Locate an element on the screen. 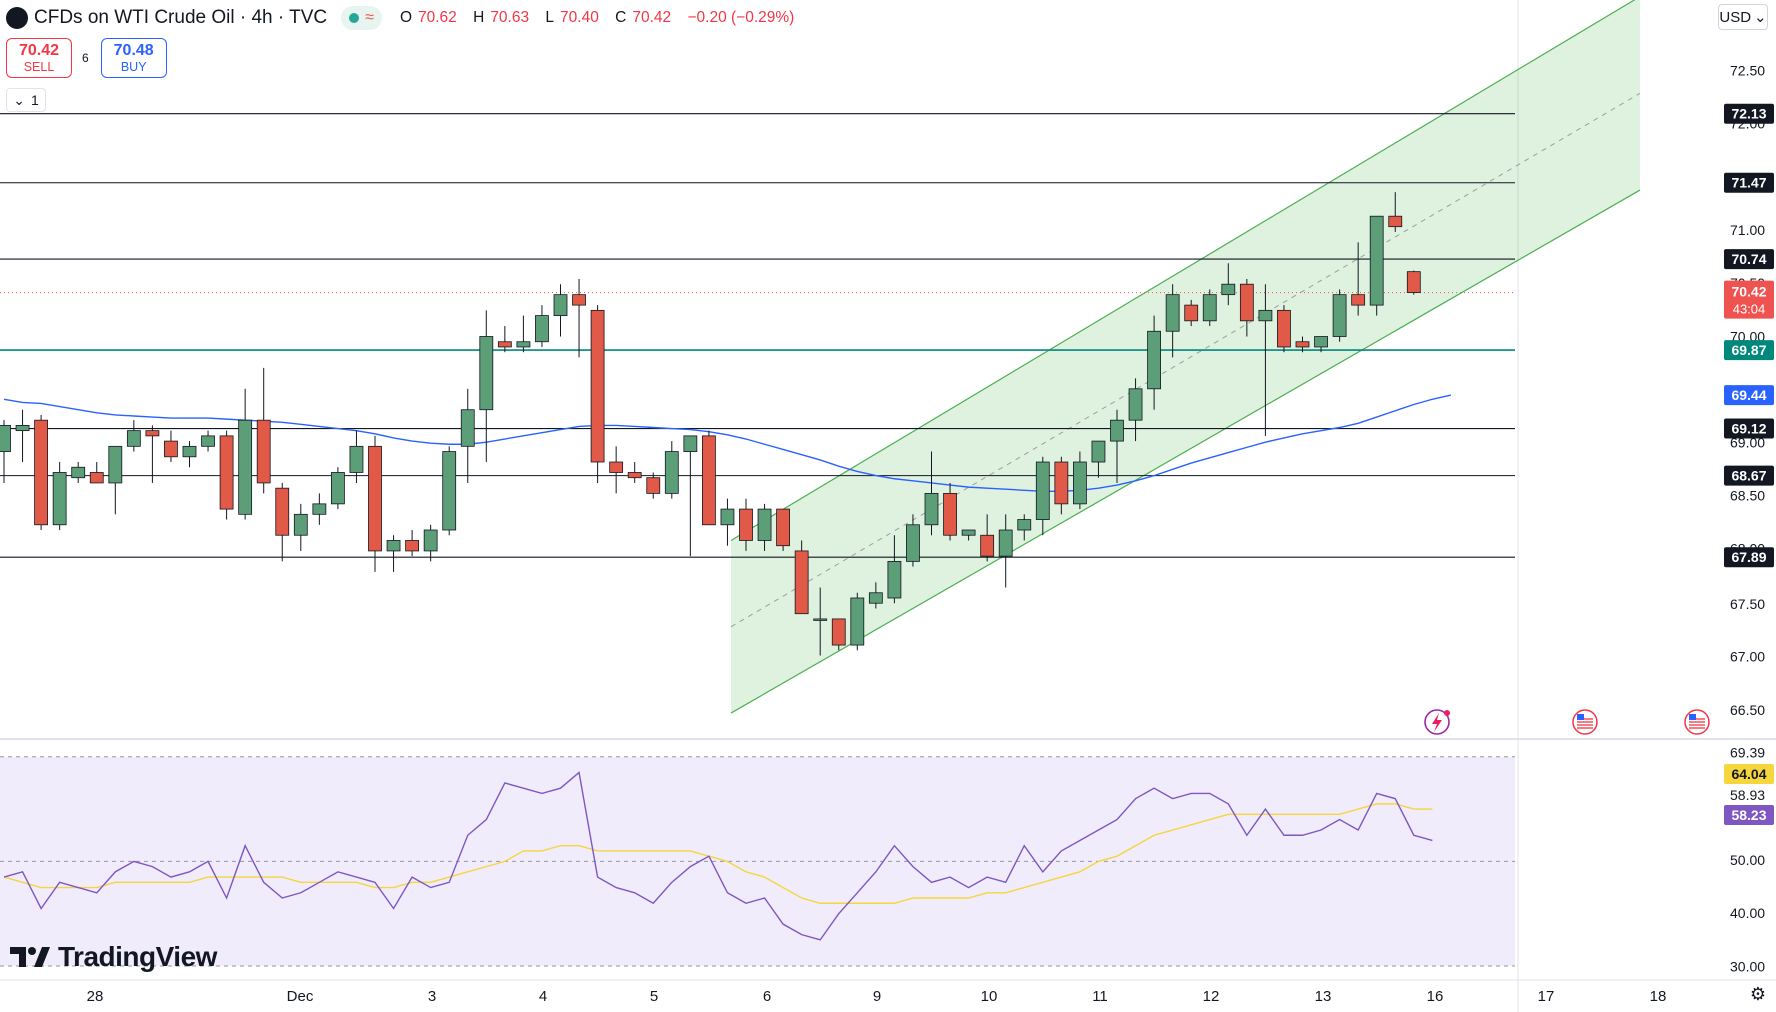  level-badge-72.13: 72.13 is located at coordinates (1749, 113).